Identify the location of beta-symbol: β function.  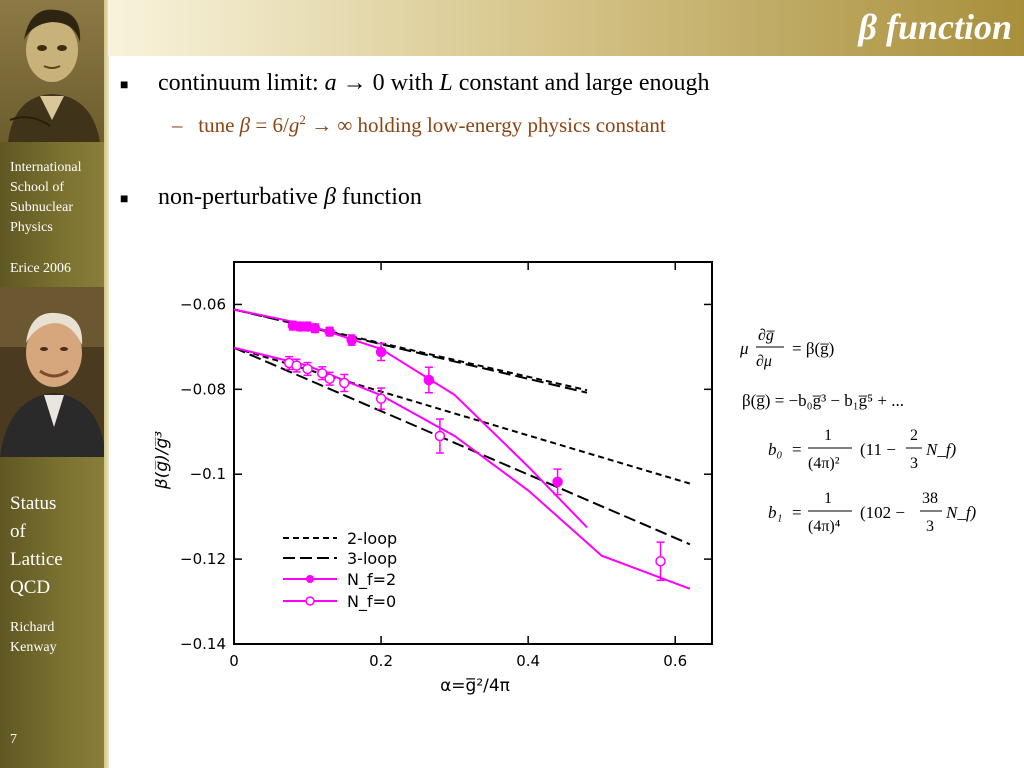
(935, 27).